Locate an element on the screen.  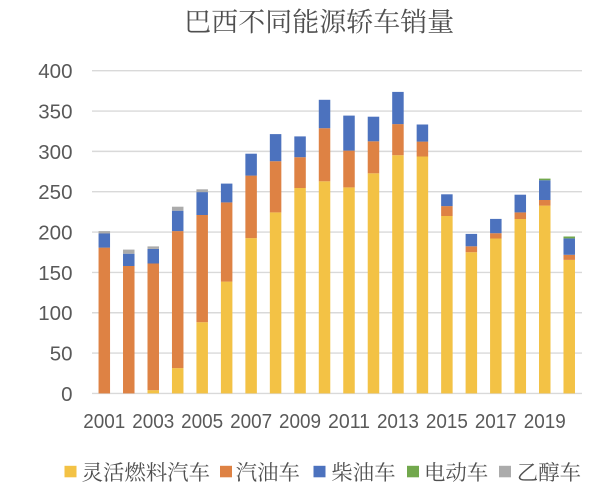
svg-text: 2003 is located at coordinates (153, 421).